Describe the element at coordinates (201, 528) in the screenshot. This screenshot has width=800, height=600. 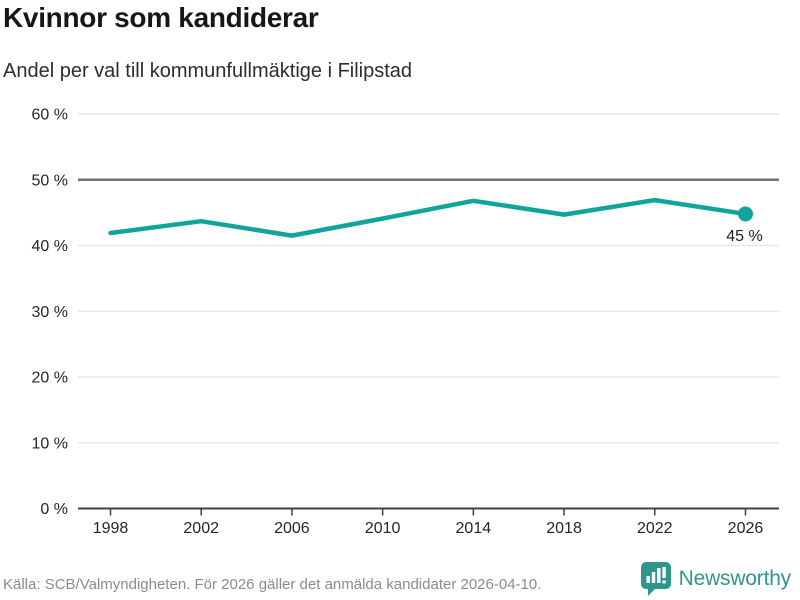
I see `x-axis-tick-label: 2002` at that location.